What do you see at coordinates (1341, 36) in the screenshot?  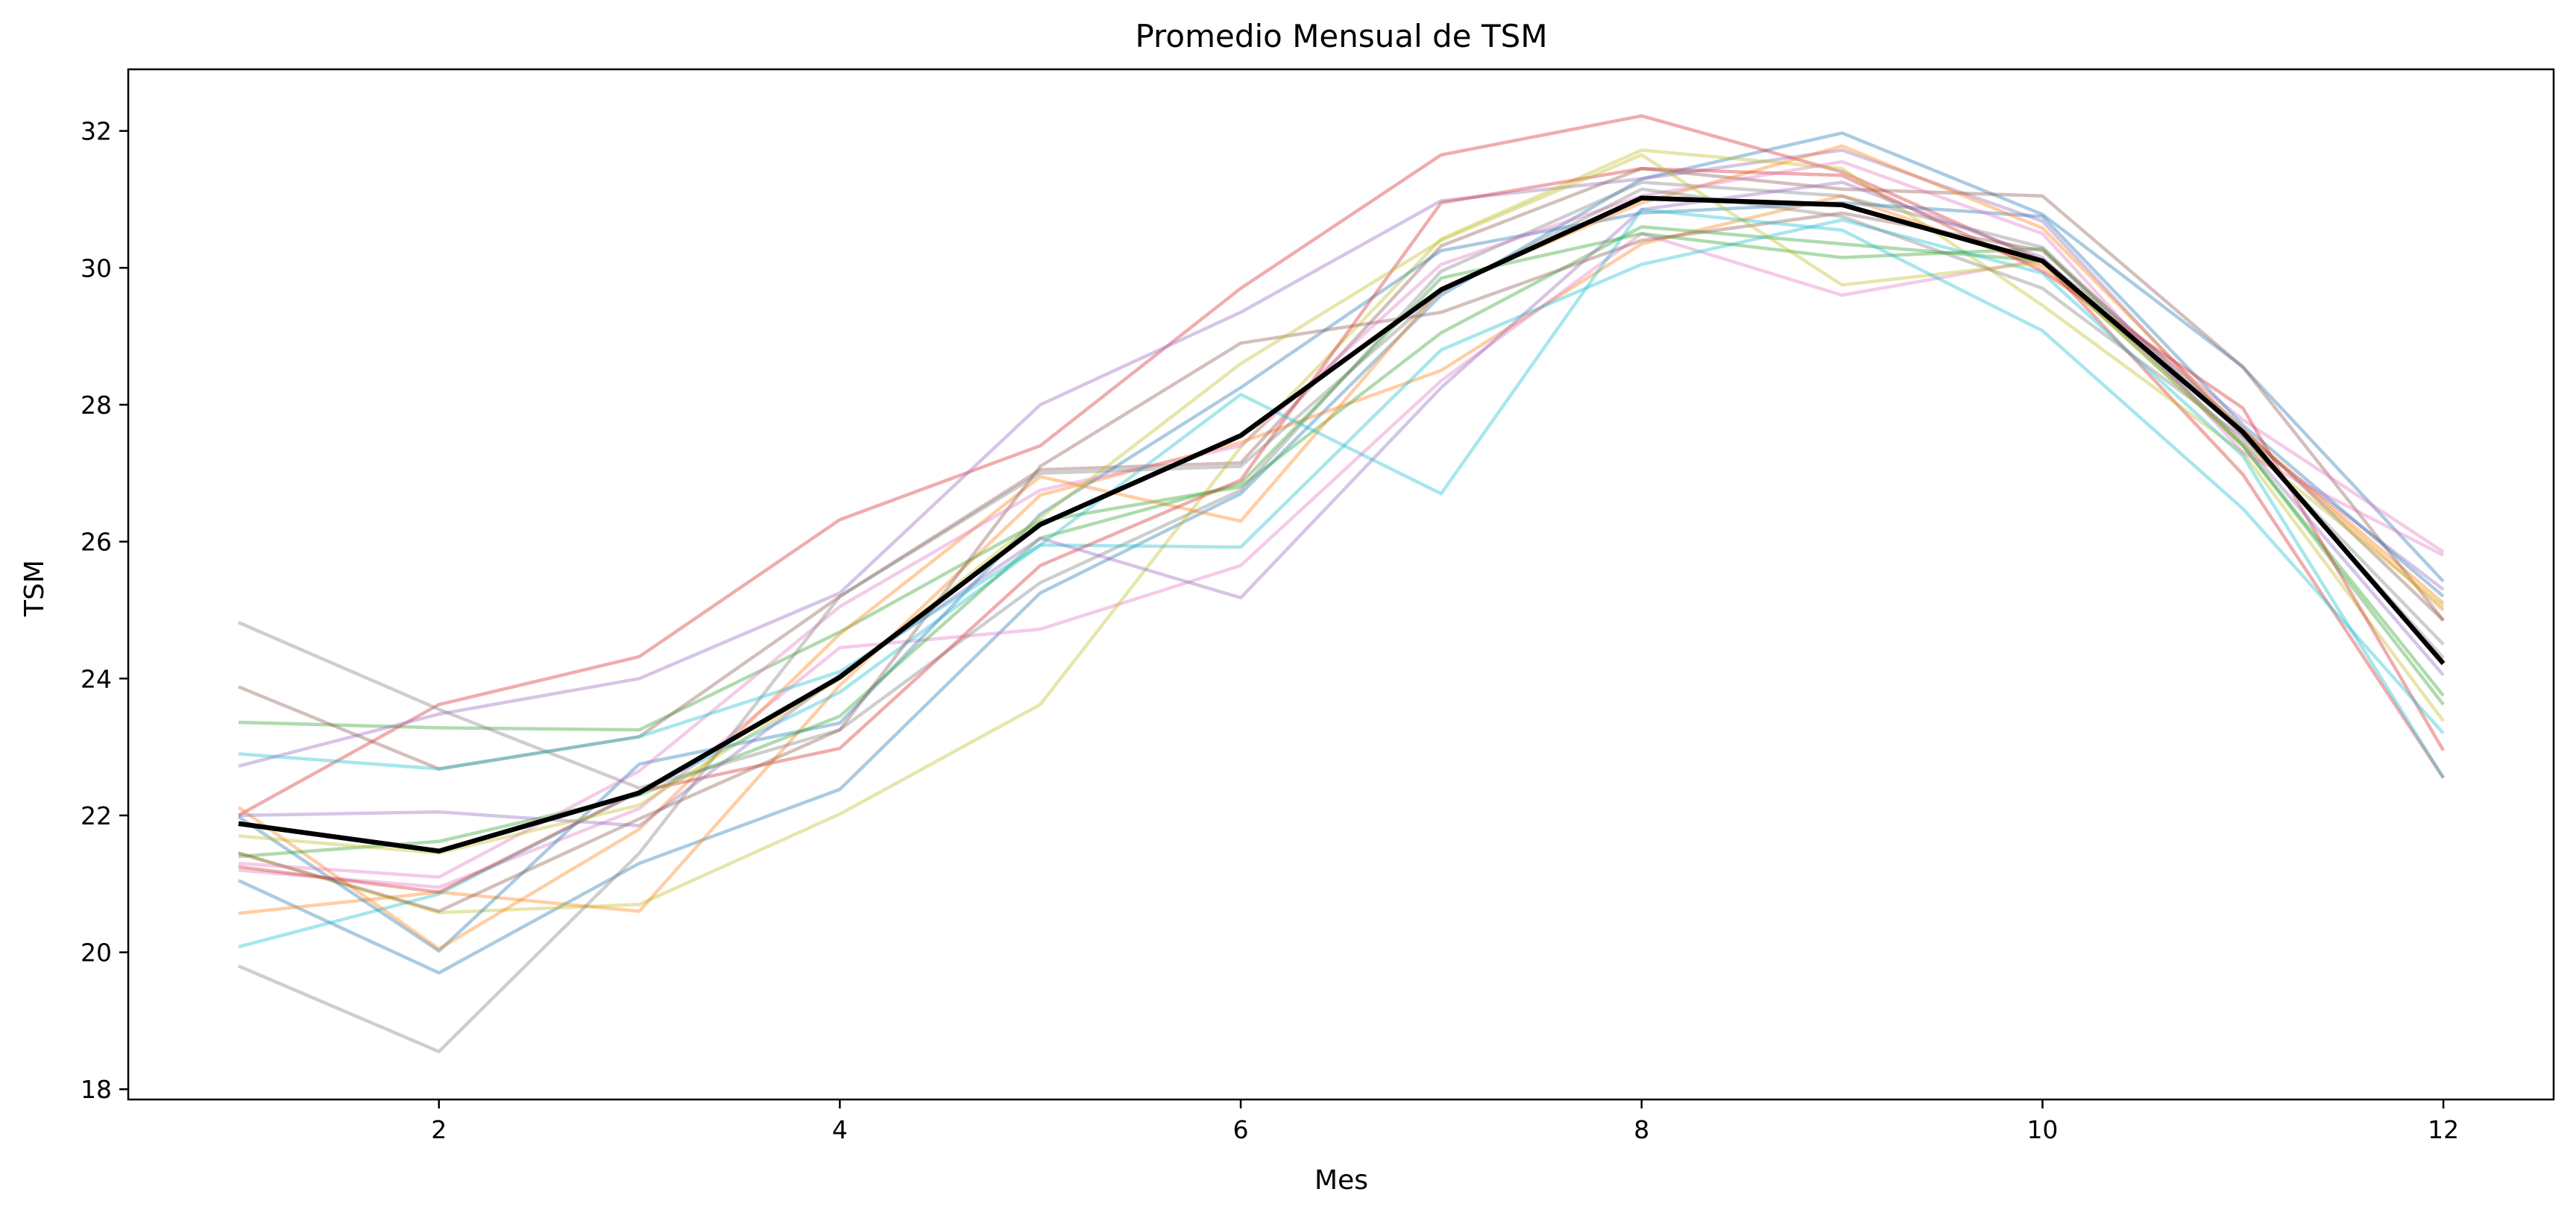 I see `chart-title: Promedio Mensual de TSM` at bounding box center [1341, 36].